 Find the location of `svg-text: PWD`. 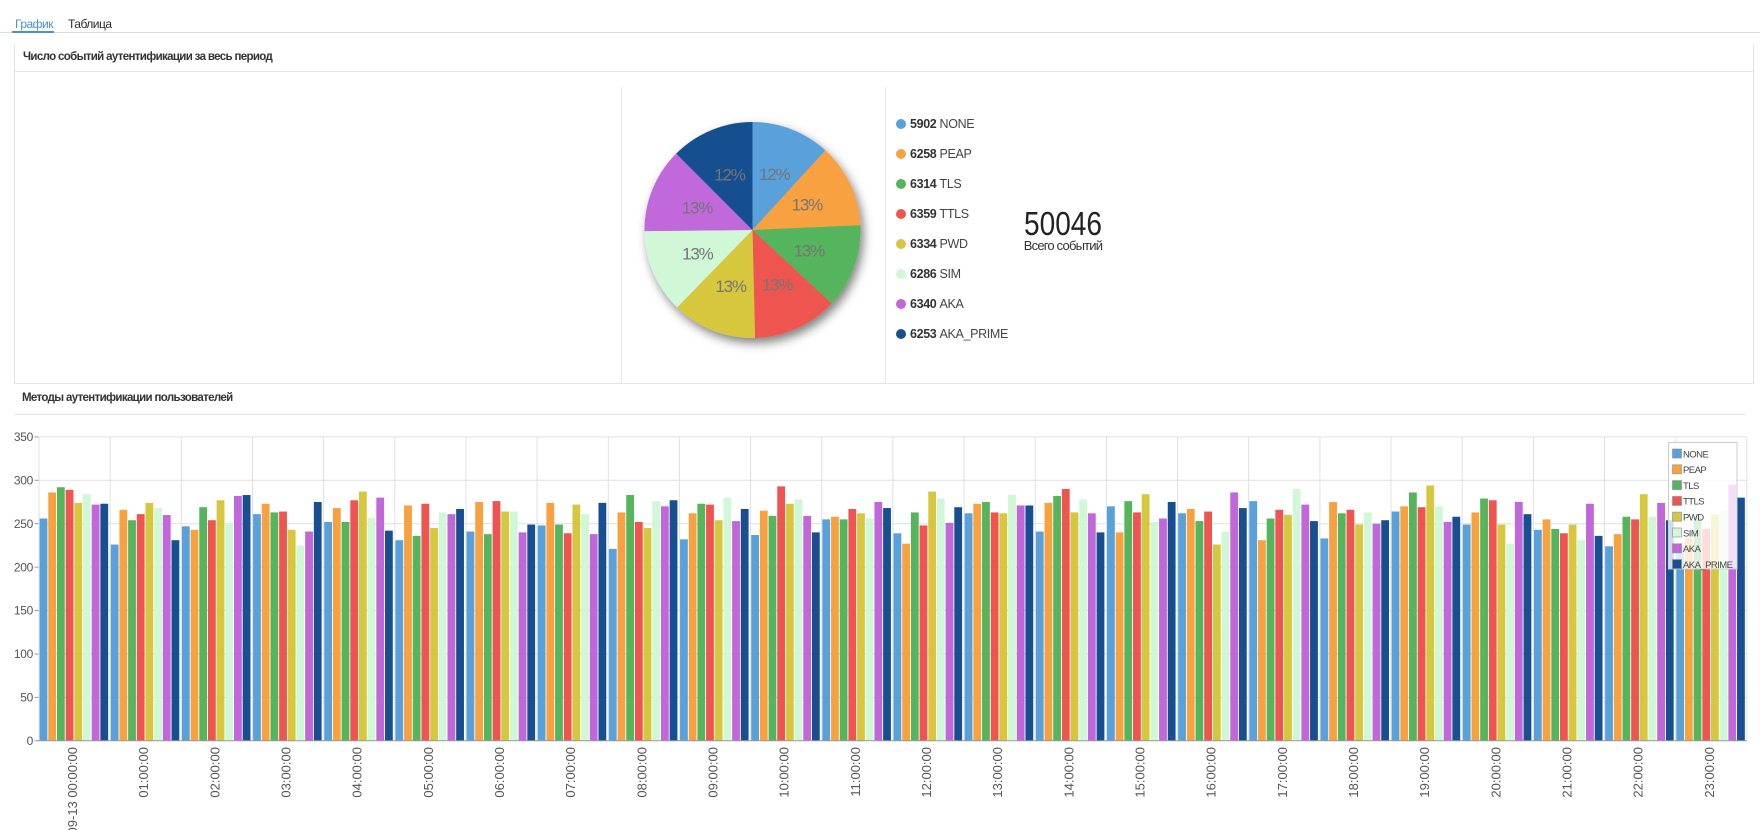

svg-text: PWD is located at coordinates (1693, 518).